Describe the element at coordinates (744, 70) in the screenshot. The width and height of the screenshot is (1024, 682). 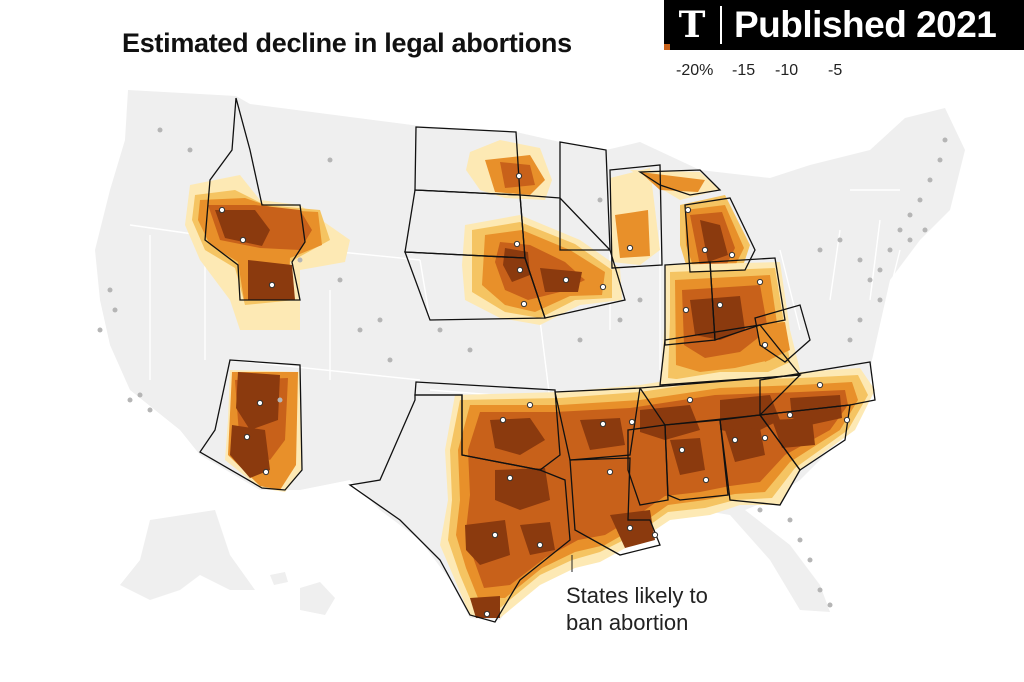
I see `legend-label: -15` at that location.